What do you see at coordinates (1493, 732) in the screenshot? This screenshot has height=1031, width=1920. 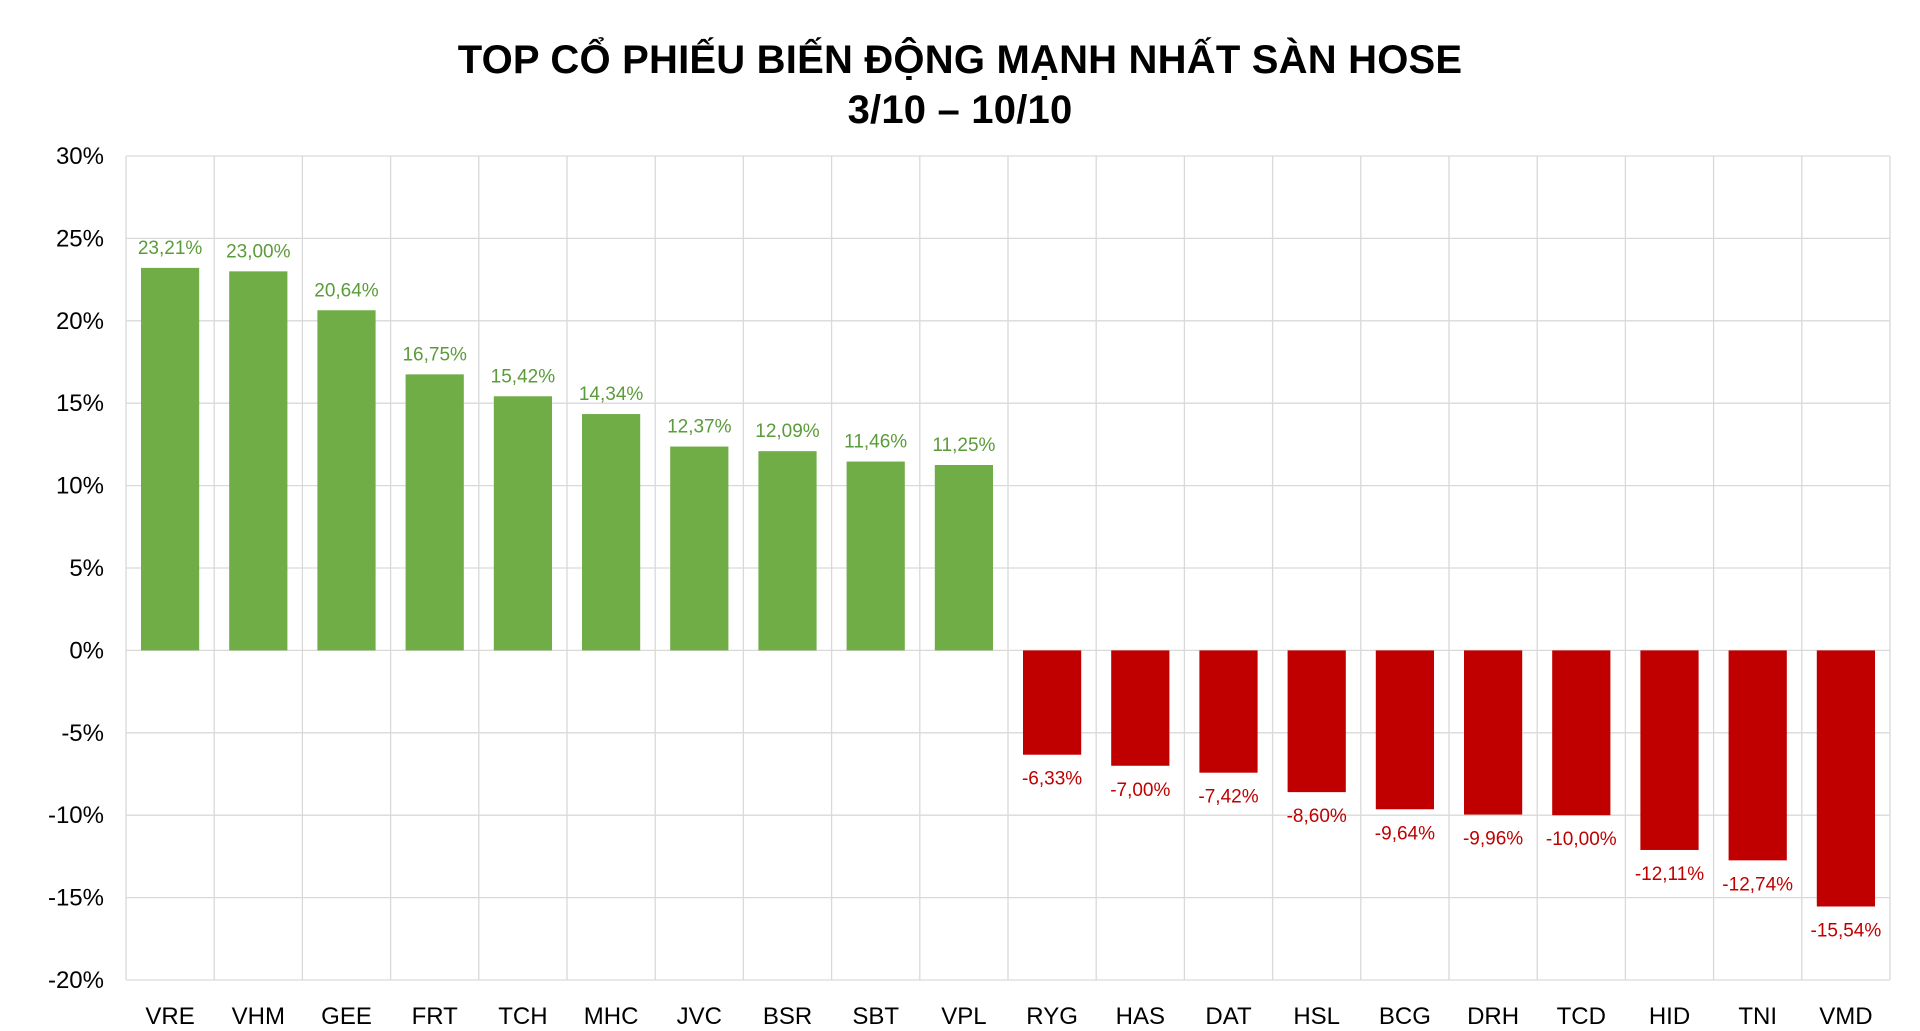 I see `bar-drh` at bounding box center [1493, 732].